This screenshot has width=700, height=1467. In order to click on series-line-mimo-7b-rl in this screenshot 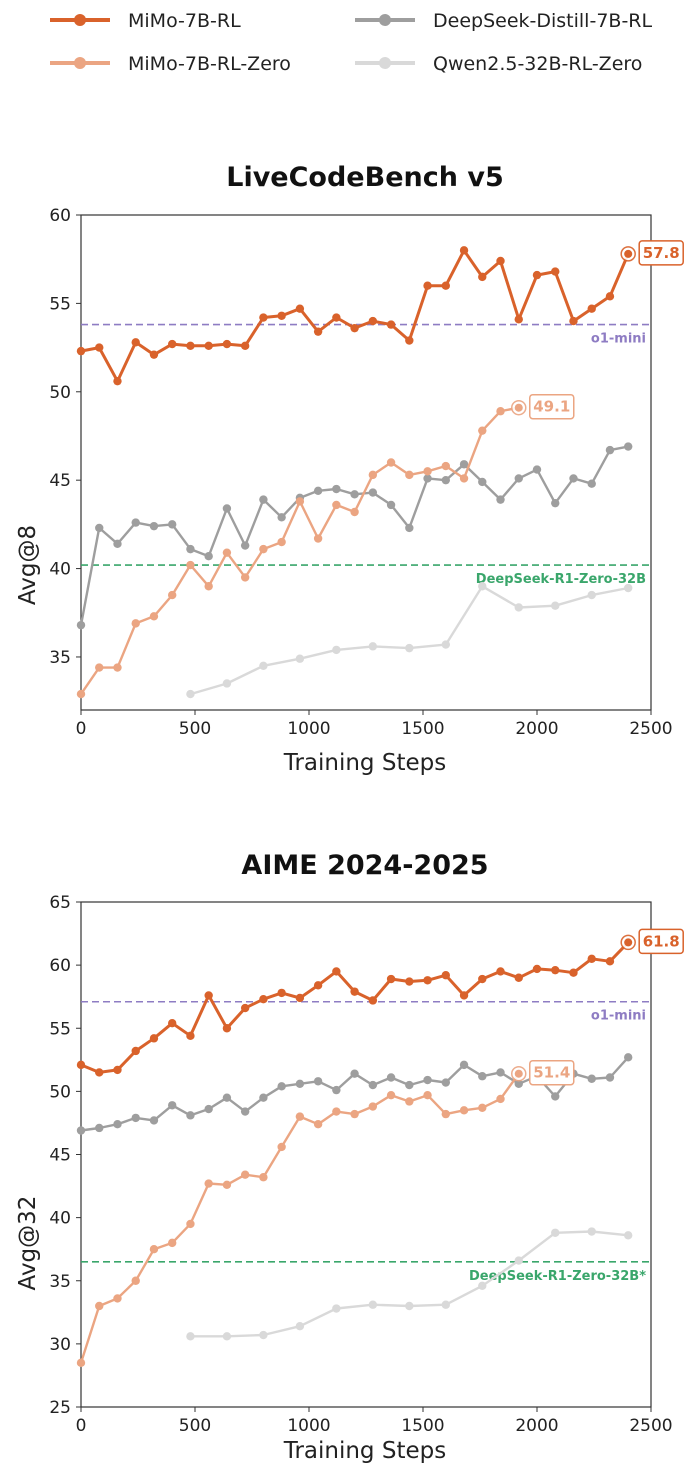, I will do `click(355, 1007)`.